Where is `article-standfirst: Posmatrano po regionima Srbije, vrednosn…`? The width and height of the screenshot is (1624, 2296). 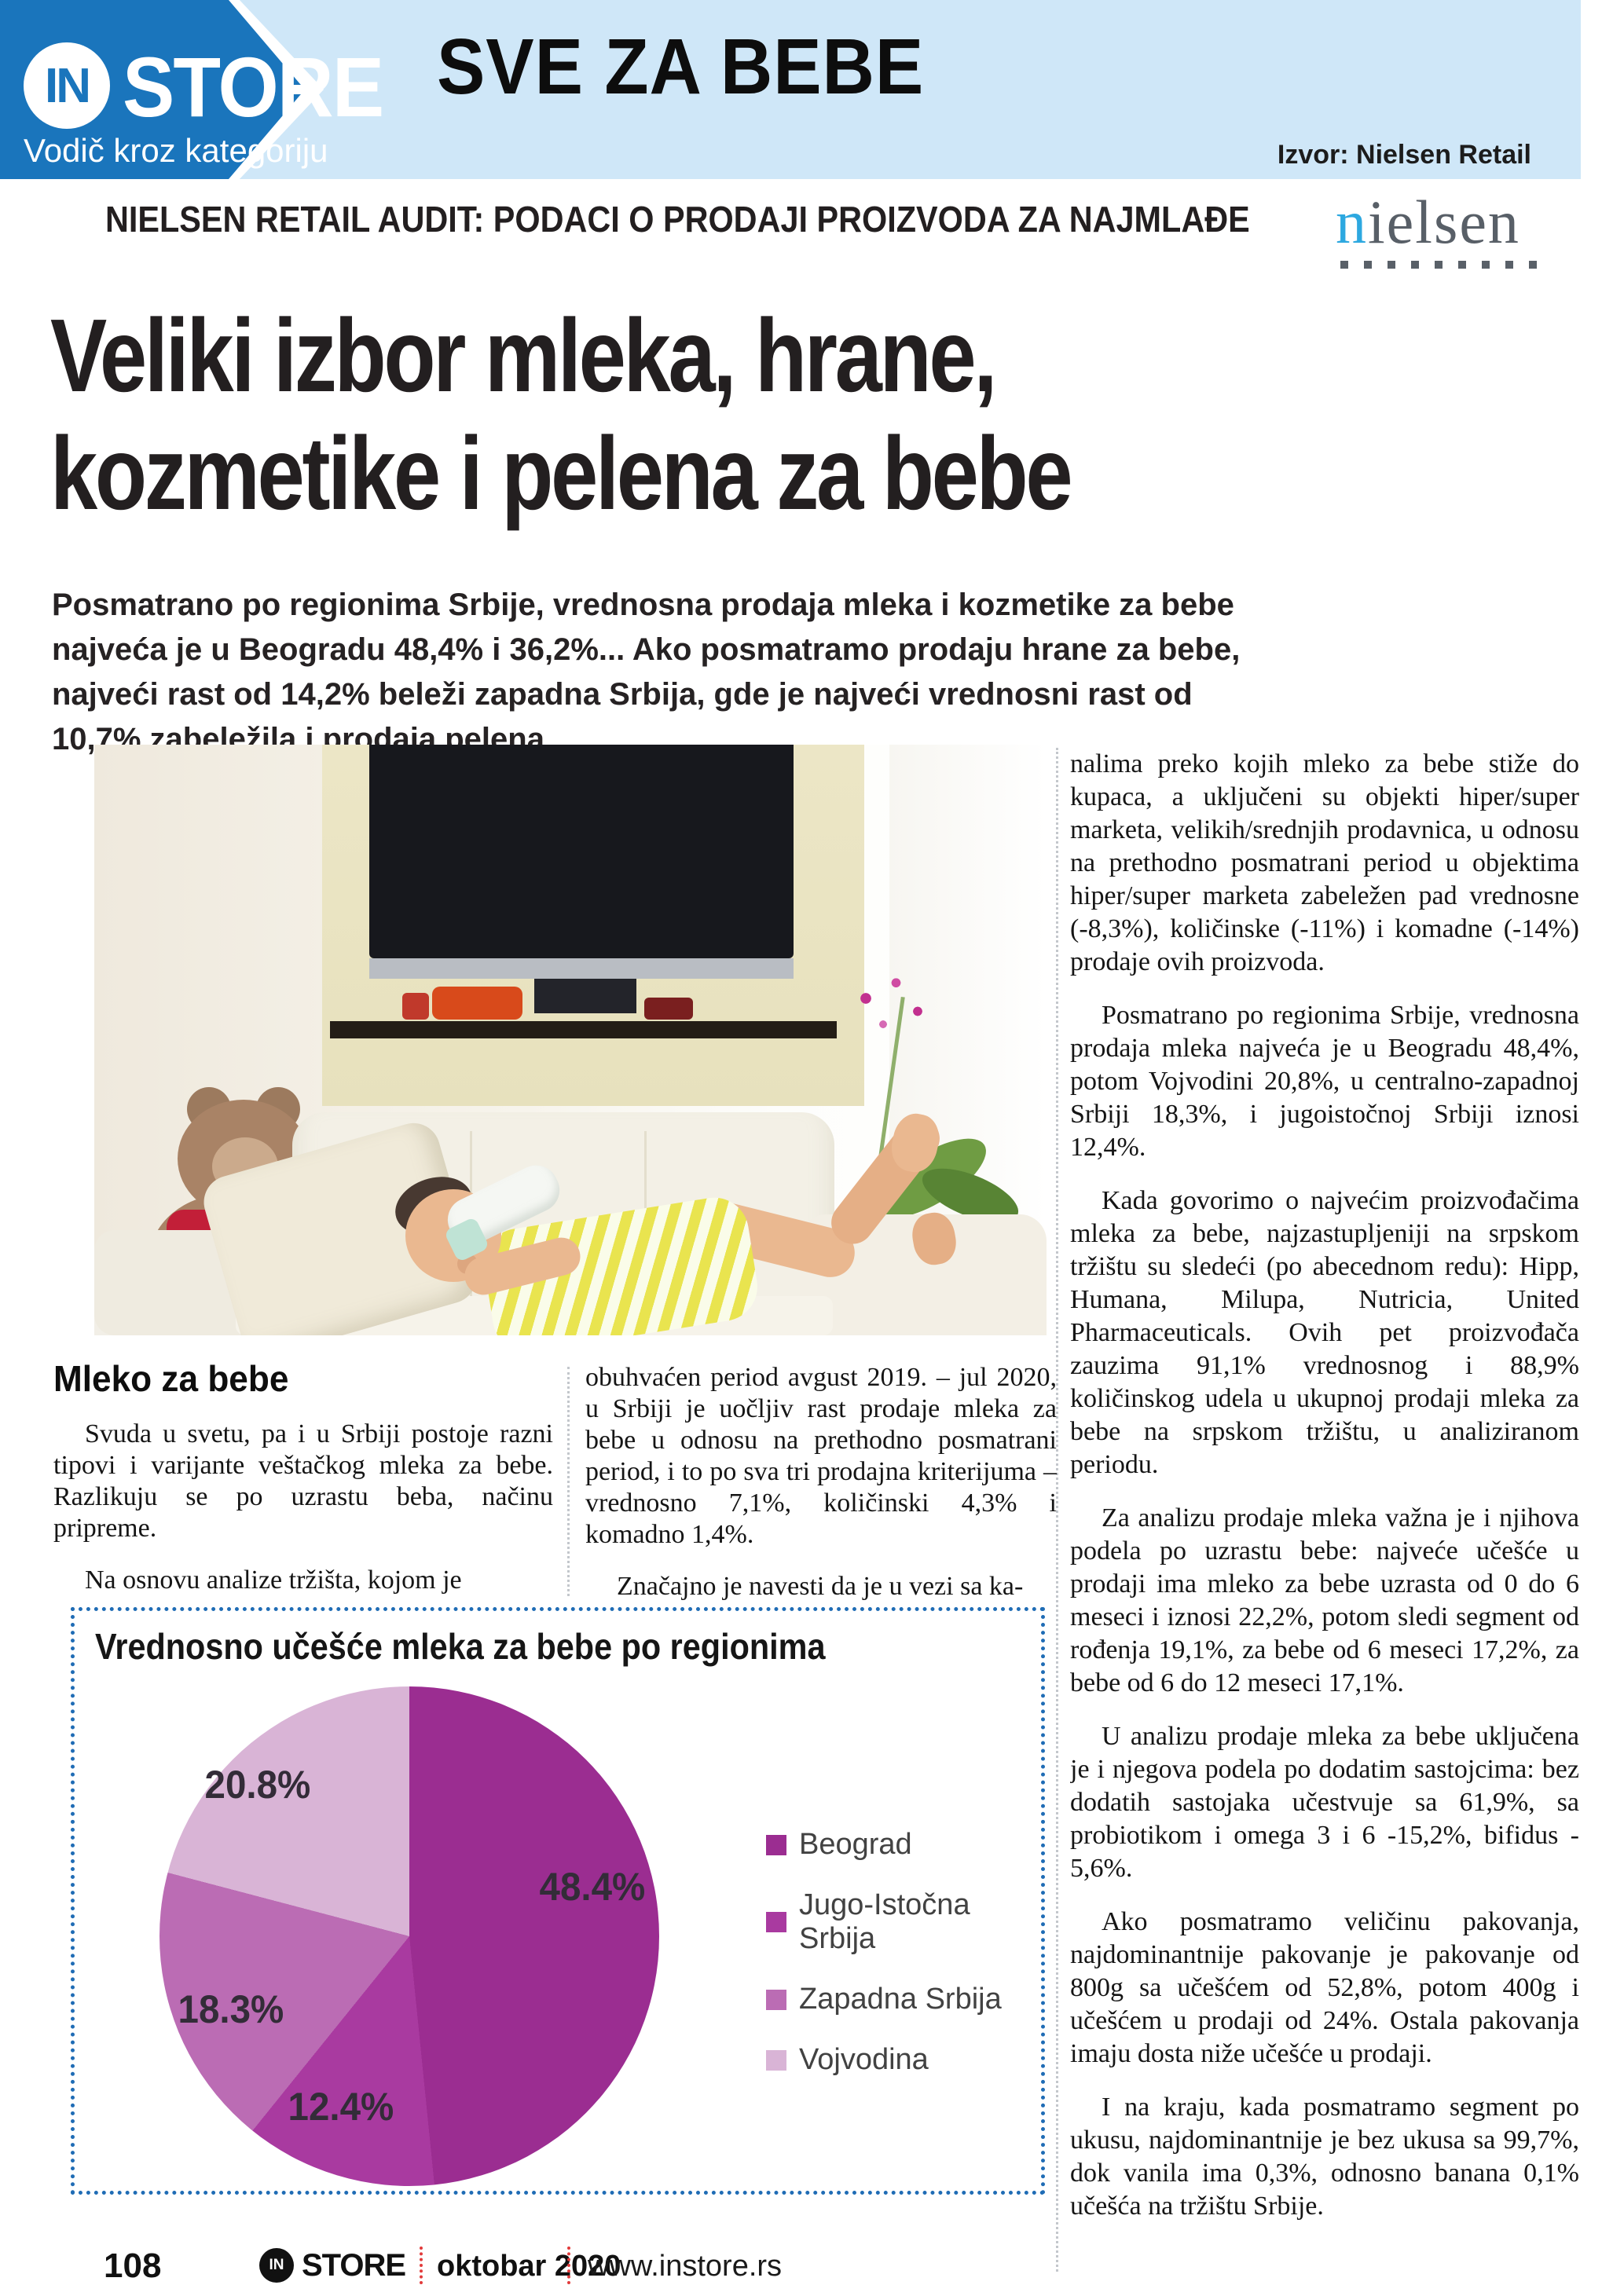
article-standfirst: Posmatrano po regionima Srbije, vrednosn… is located at coordinates (646, 672).